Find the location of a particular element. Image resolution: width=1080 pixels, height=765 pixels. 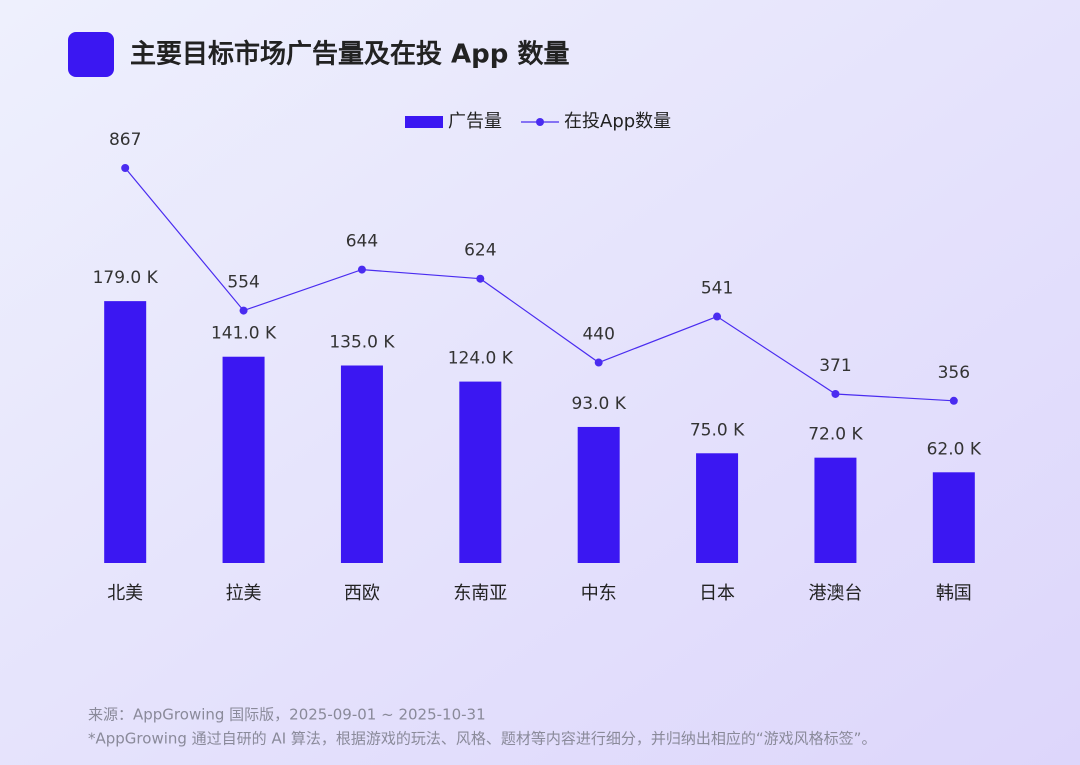

x-tick-label: 日本 is located at coordinates (717, 593).